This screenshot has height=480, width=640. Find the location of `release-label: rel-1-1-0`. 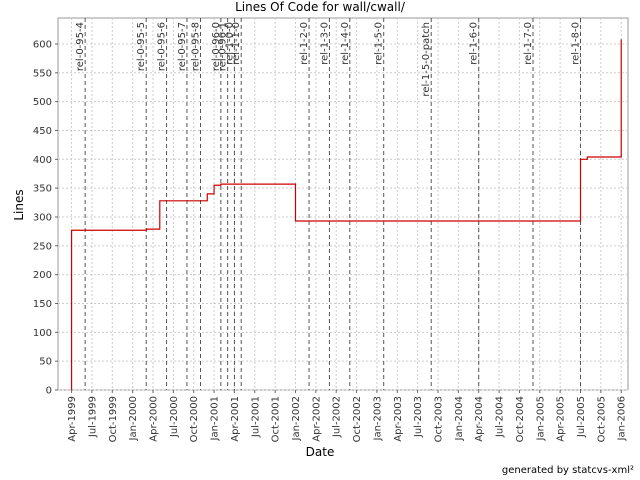

release-label: rel-1-1-0 is located at coordinates (236, 43).